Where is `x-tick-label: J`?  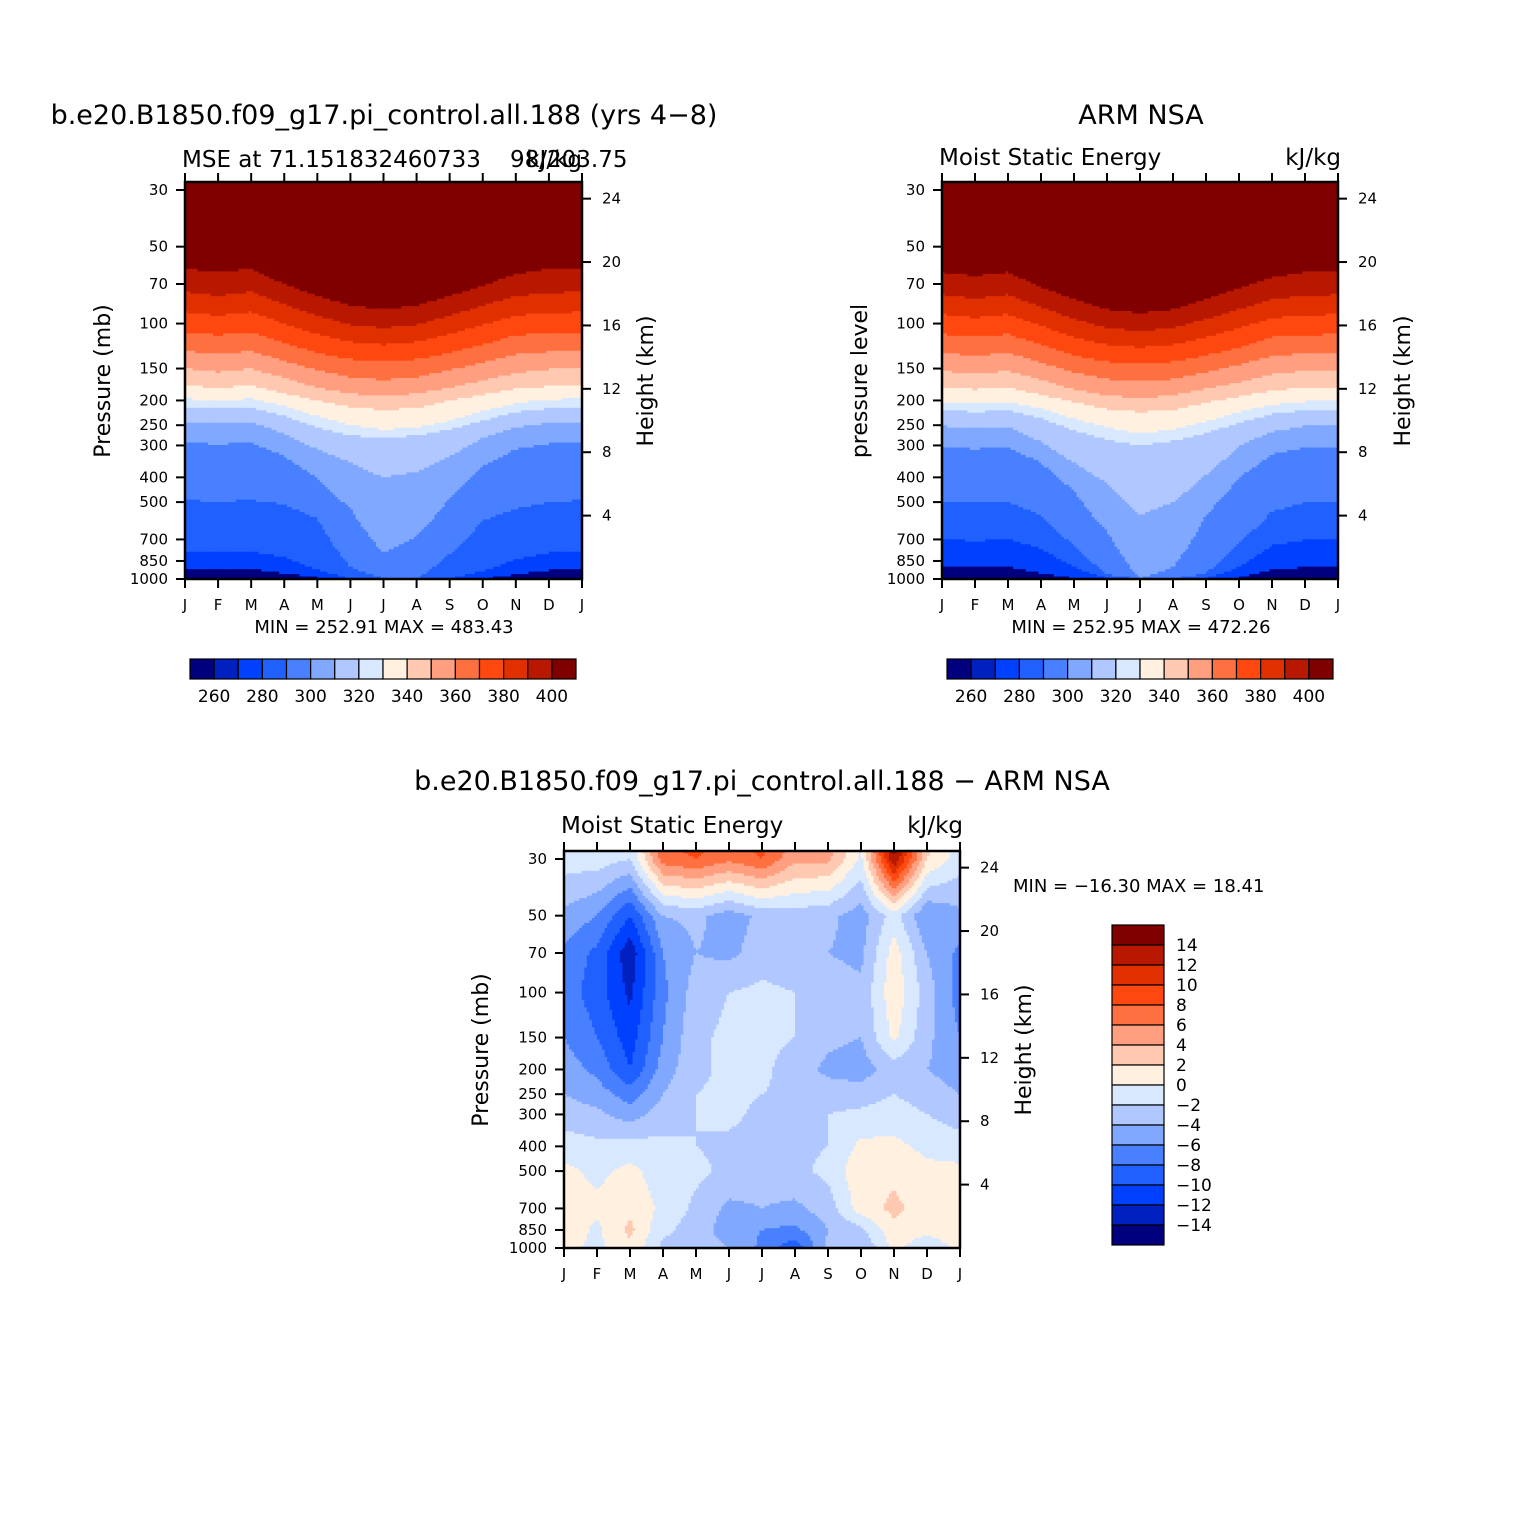 x-tick-label: J is located at coordinates (941, 605).